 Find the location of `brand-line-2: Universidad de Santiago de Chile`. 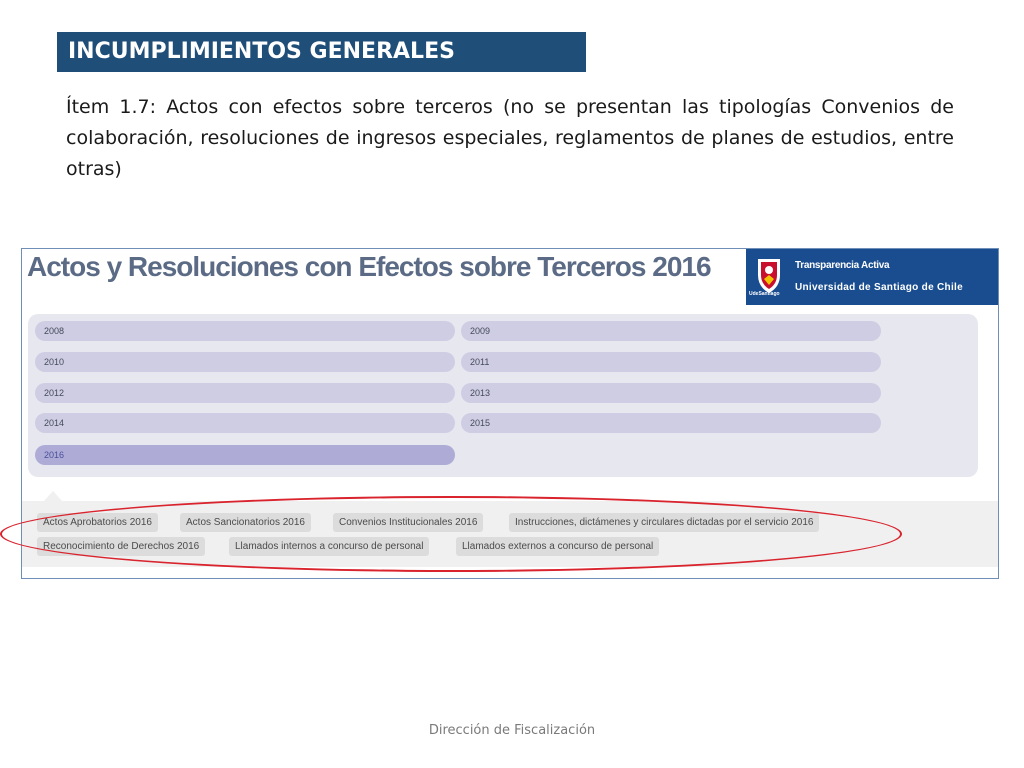

brand-line-2: Universidad de Santiago de Chile is located at coordinates (879, 287).